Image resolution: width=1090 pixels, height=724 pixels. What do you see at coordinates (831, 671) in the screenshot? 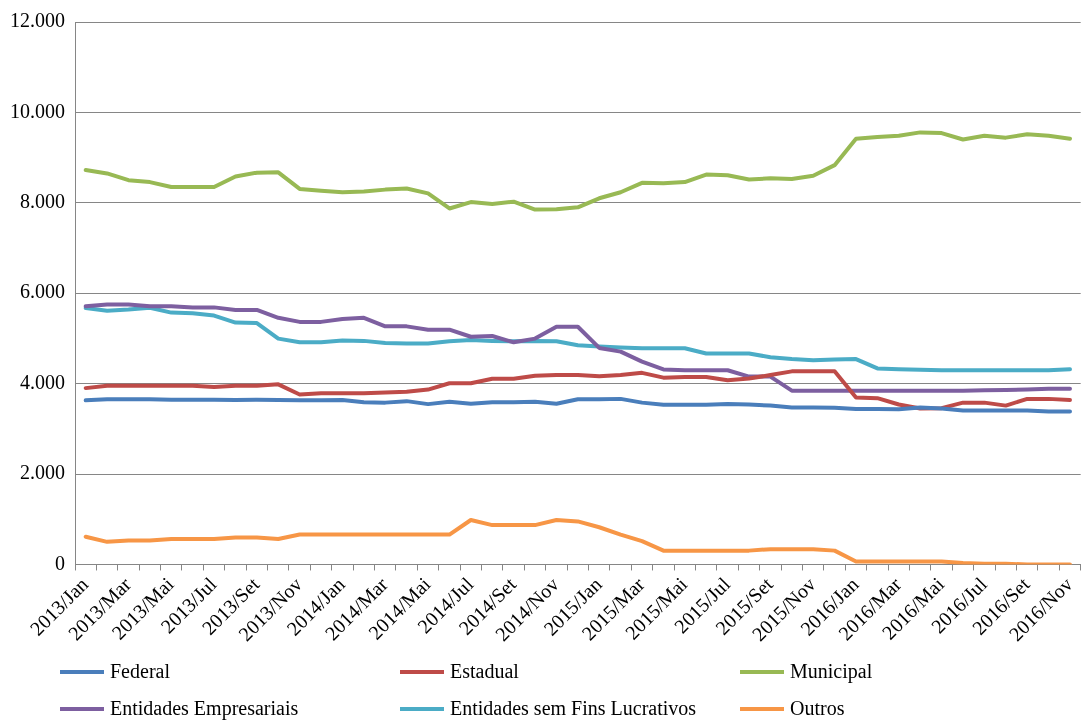
I see `legend-label: Municipal` at bounding box center [831, 671].